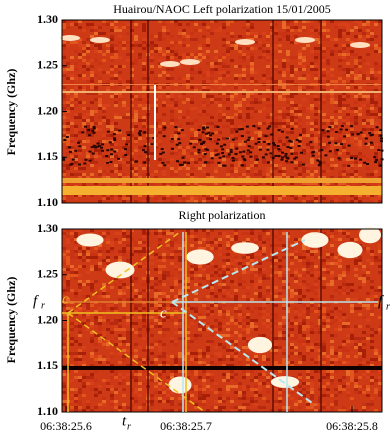 This screenshot has height=441, width=392. Describe the element at coordinates (47, 319) in the screenshot. I see `y-tick-label: 1.20` at that location.